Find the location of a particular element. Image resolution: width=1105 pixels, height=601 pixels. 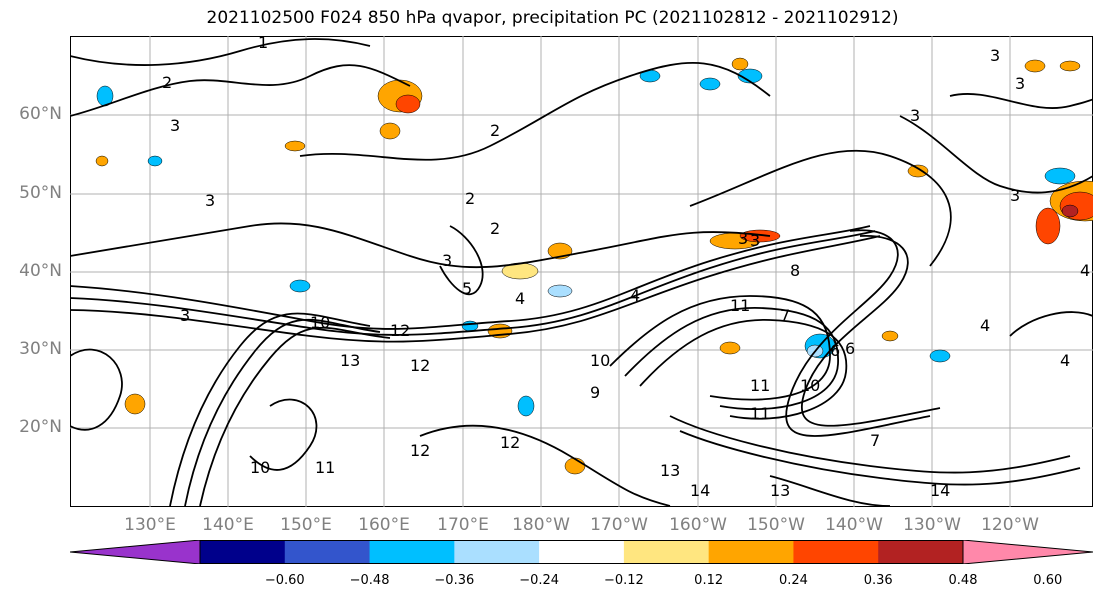

contour-label: 7 is located at coordinates (785, 315).